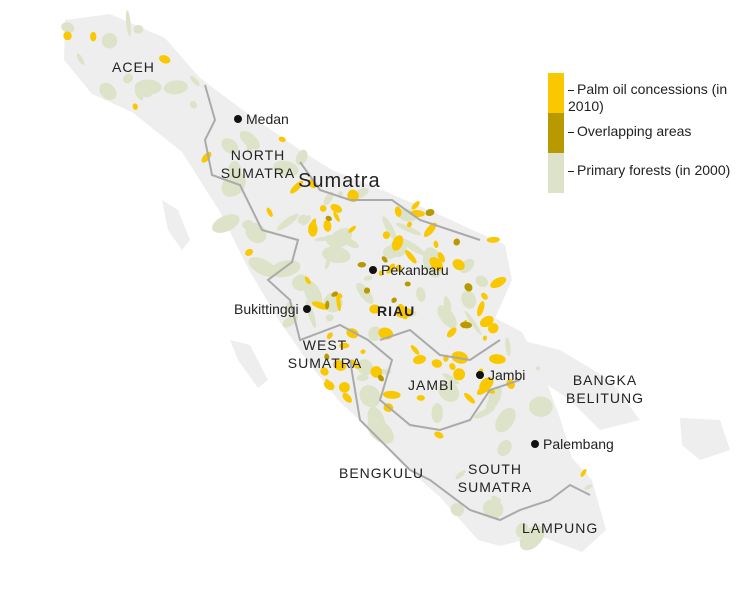 This screenshot has height=609, width=750. What do you see at coordinates (249, 364) in the screenshot?
I see `siberut-island` at bounding box center [249, 364].